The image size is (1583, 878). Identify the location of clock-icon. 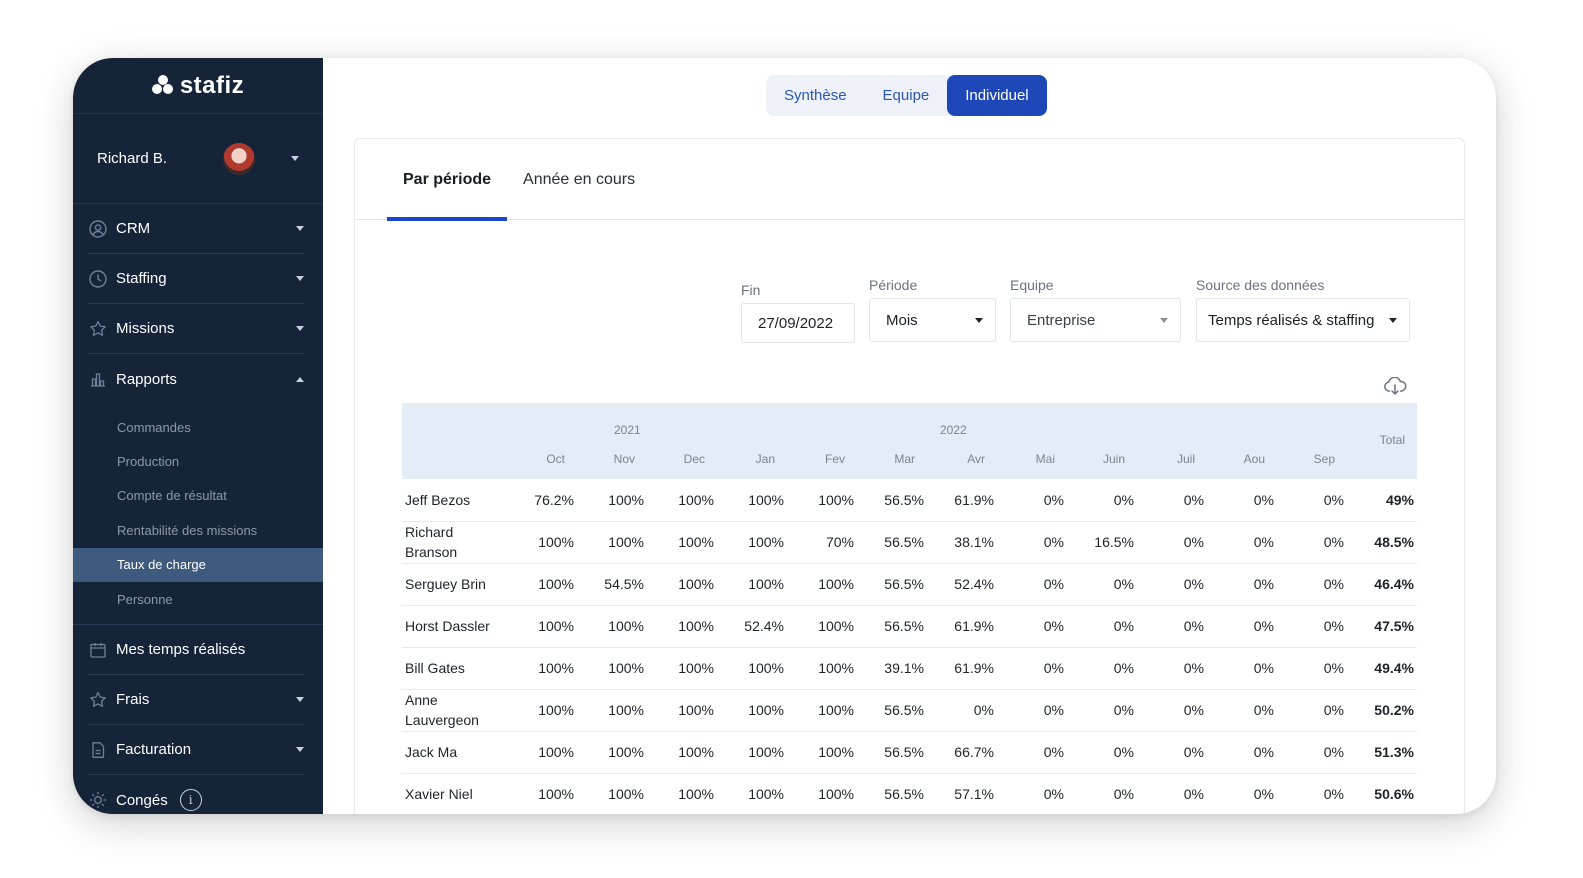
(98, 279).